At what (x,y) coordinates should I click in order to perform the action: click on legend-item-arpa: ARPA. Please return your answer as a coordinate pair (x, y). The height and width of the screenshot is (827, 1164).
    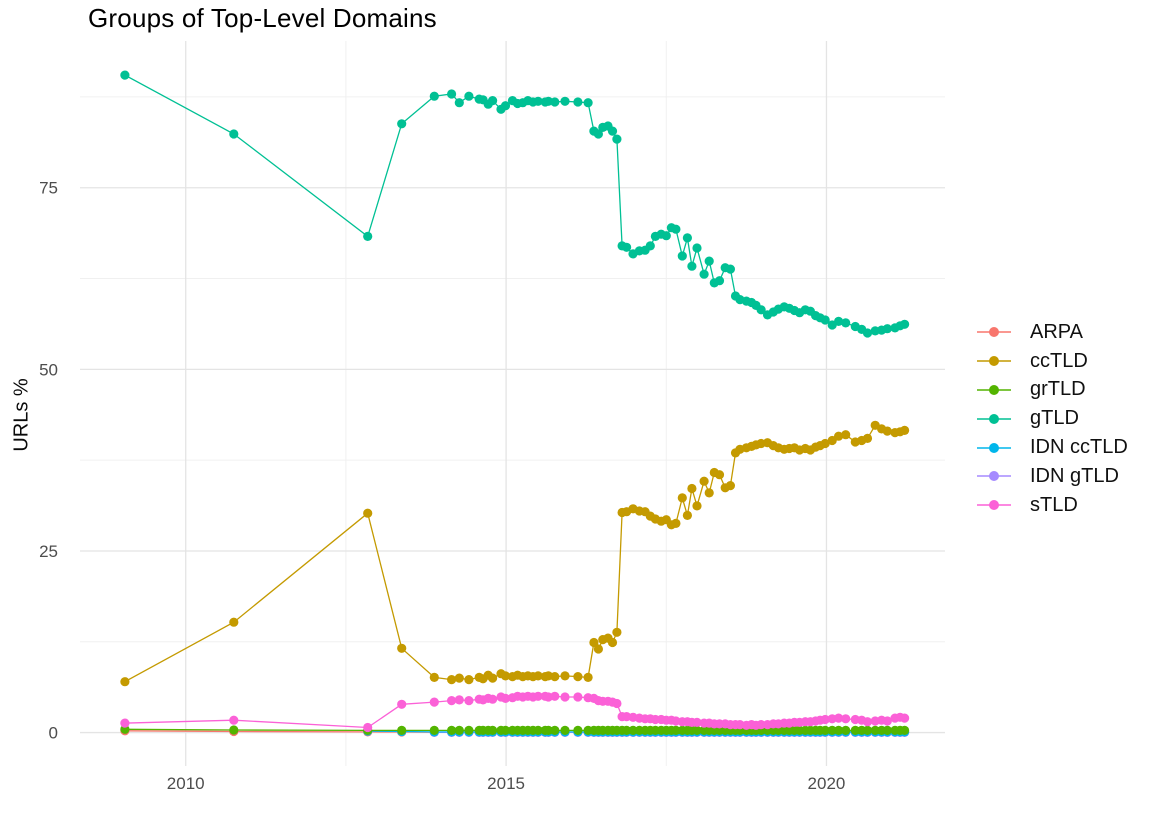
    Looking at the image, I should click on (1052, 332).